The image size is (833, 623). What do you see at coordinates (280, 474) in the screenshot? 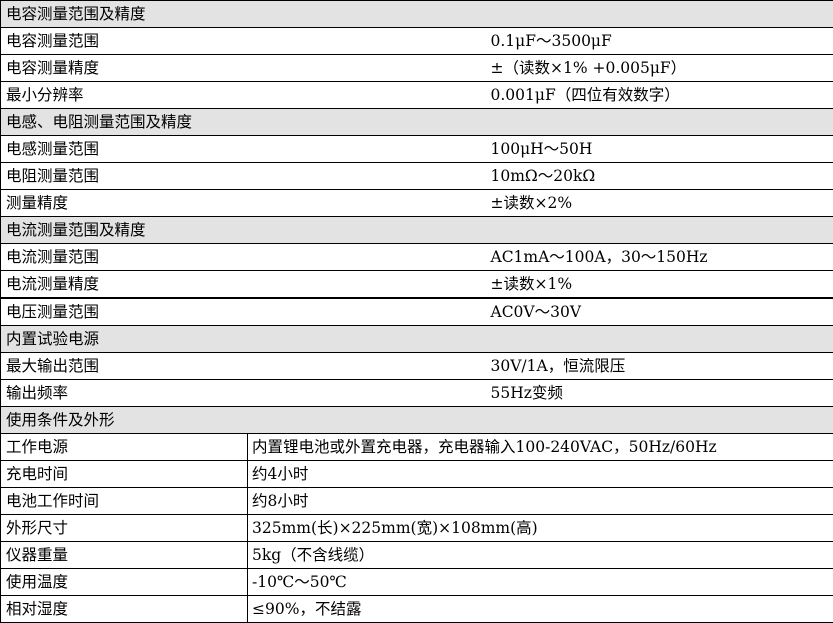
I see `row-value-text: 约4小时` at bounding box center [280, 474].